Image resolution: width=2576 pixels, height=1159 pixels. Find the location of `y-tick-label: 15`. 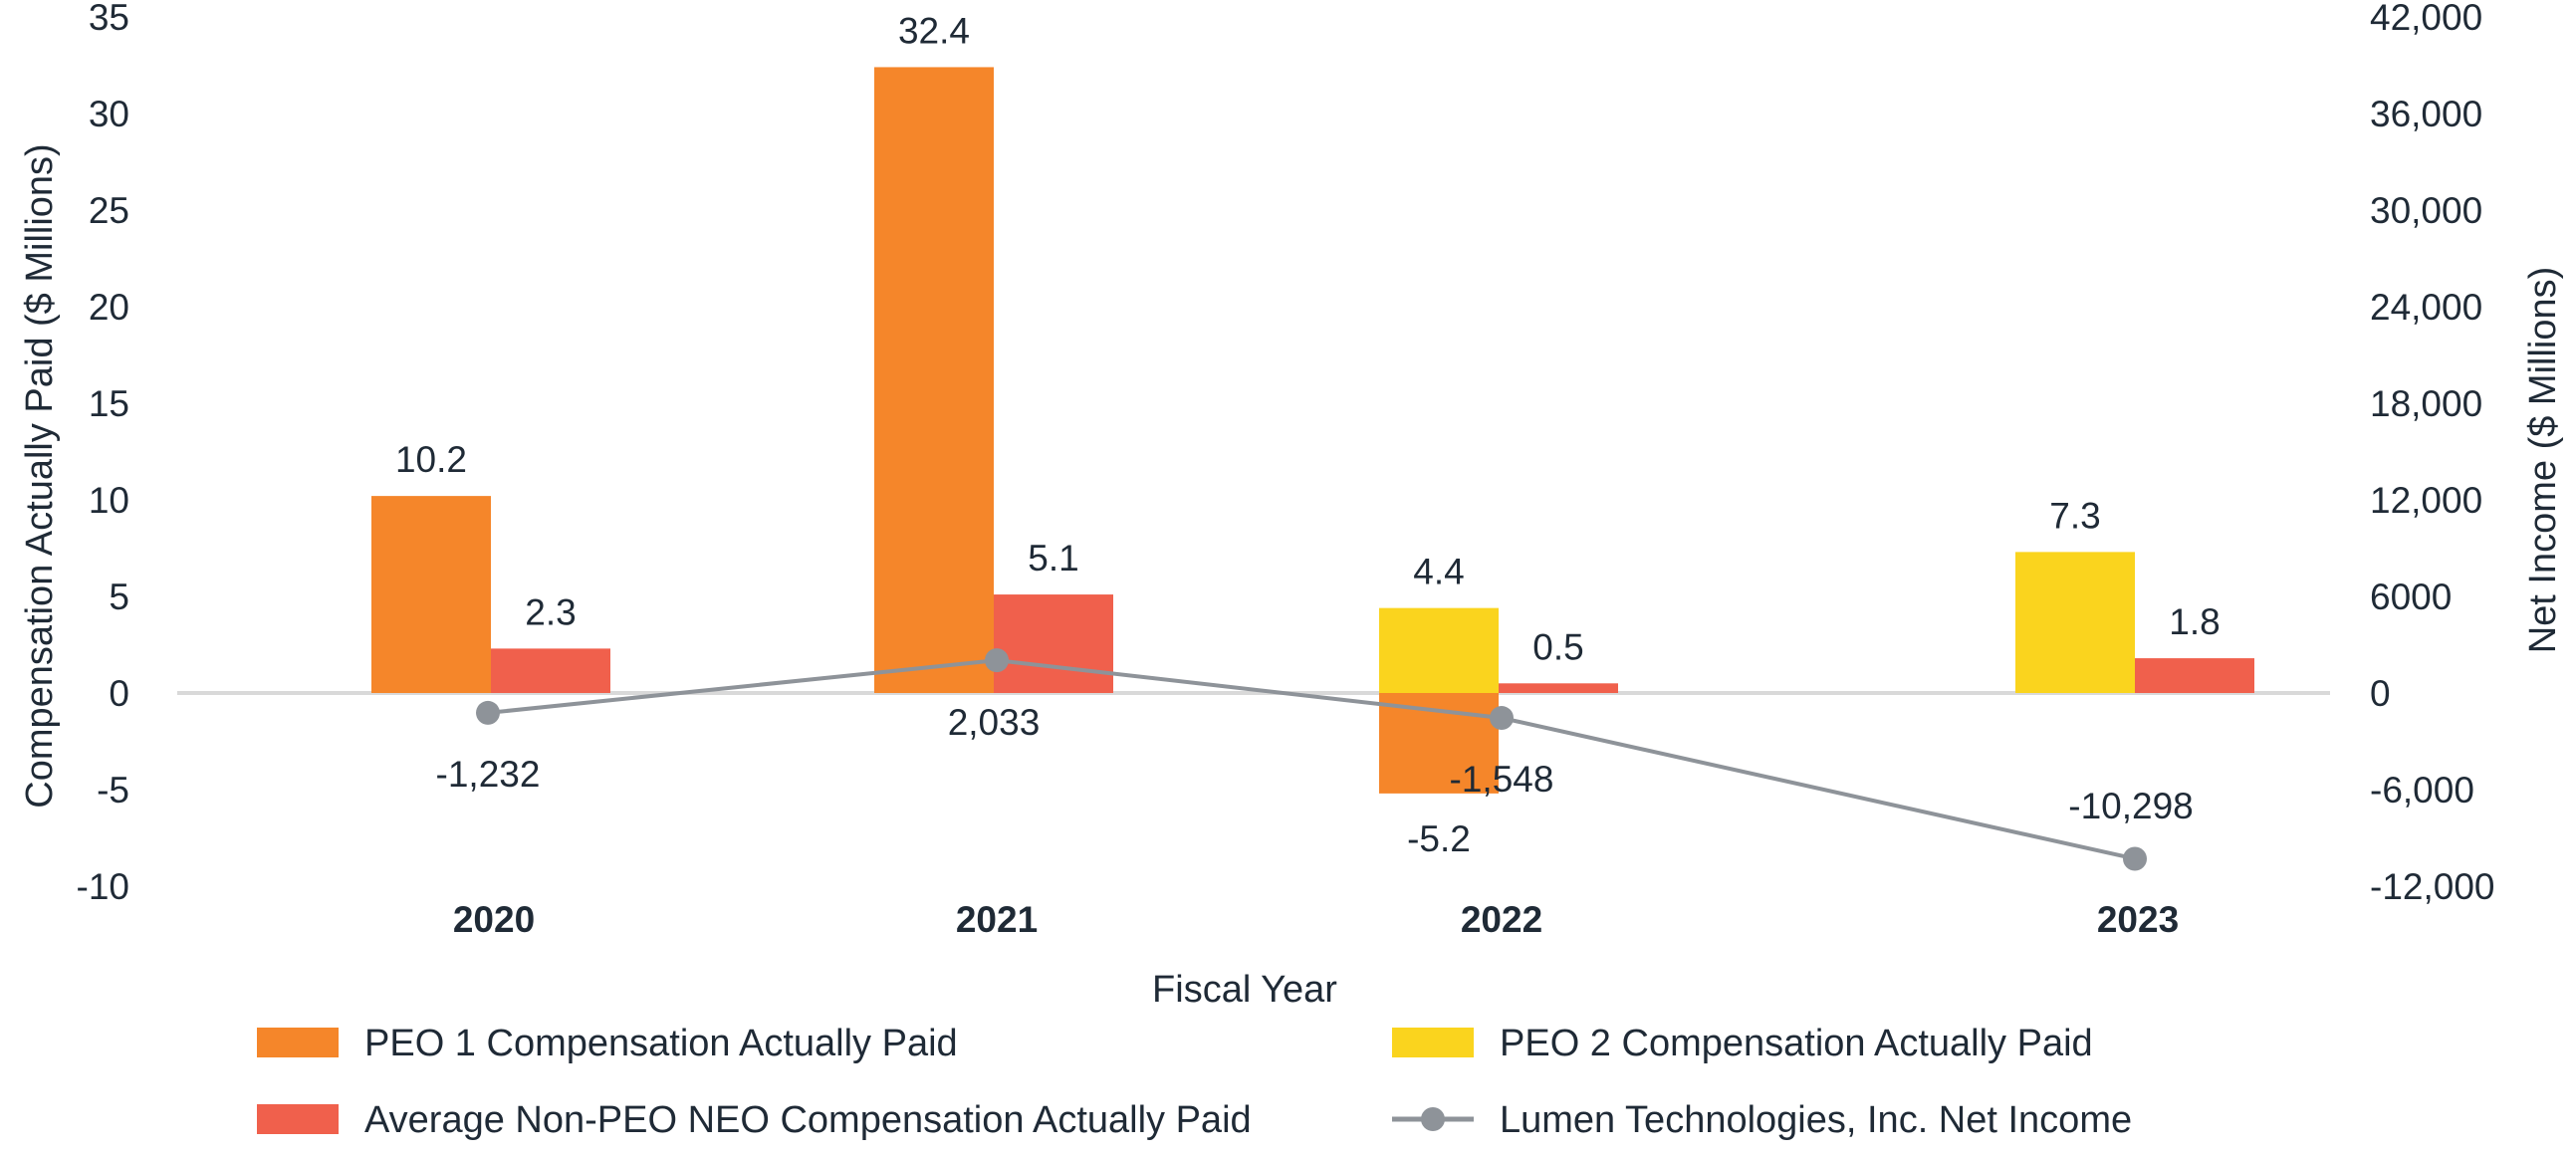

y-tick-label: 15 is located at coordinates (109, 403).